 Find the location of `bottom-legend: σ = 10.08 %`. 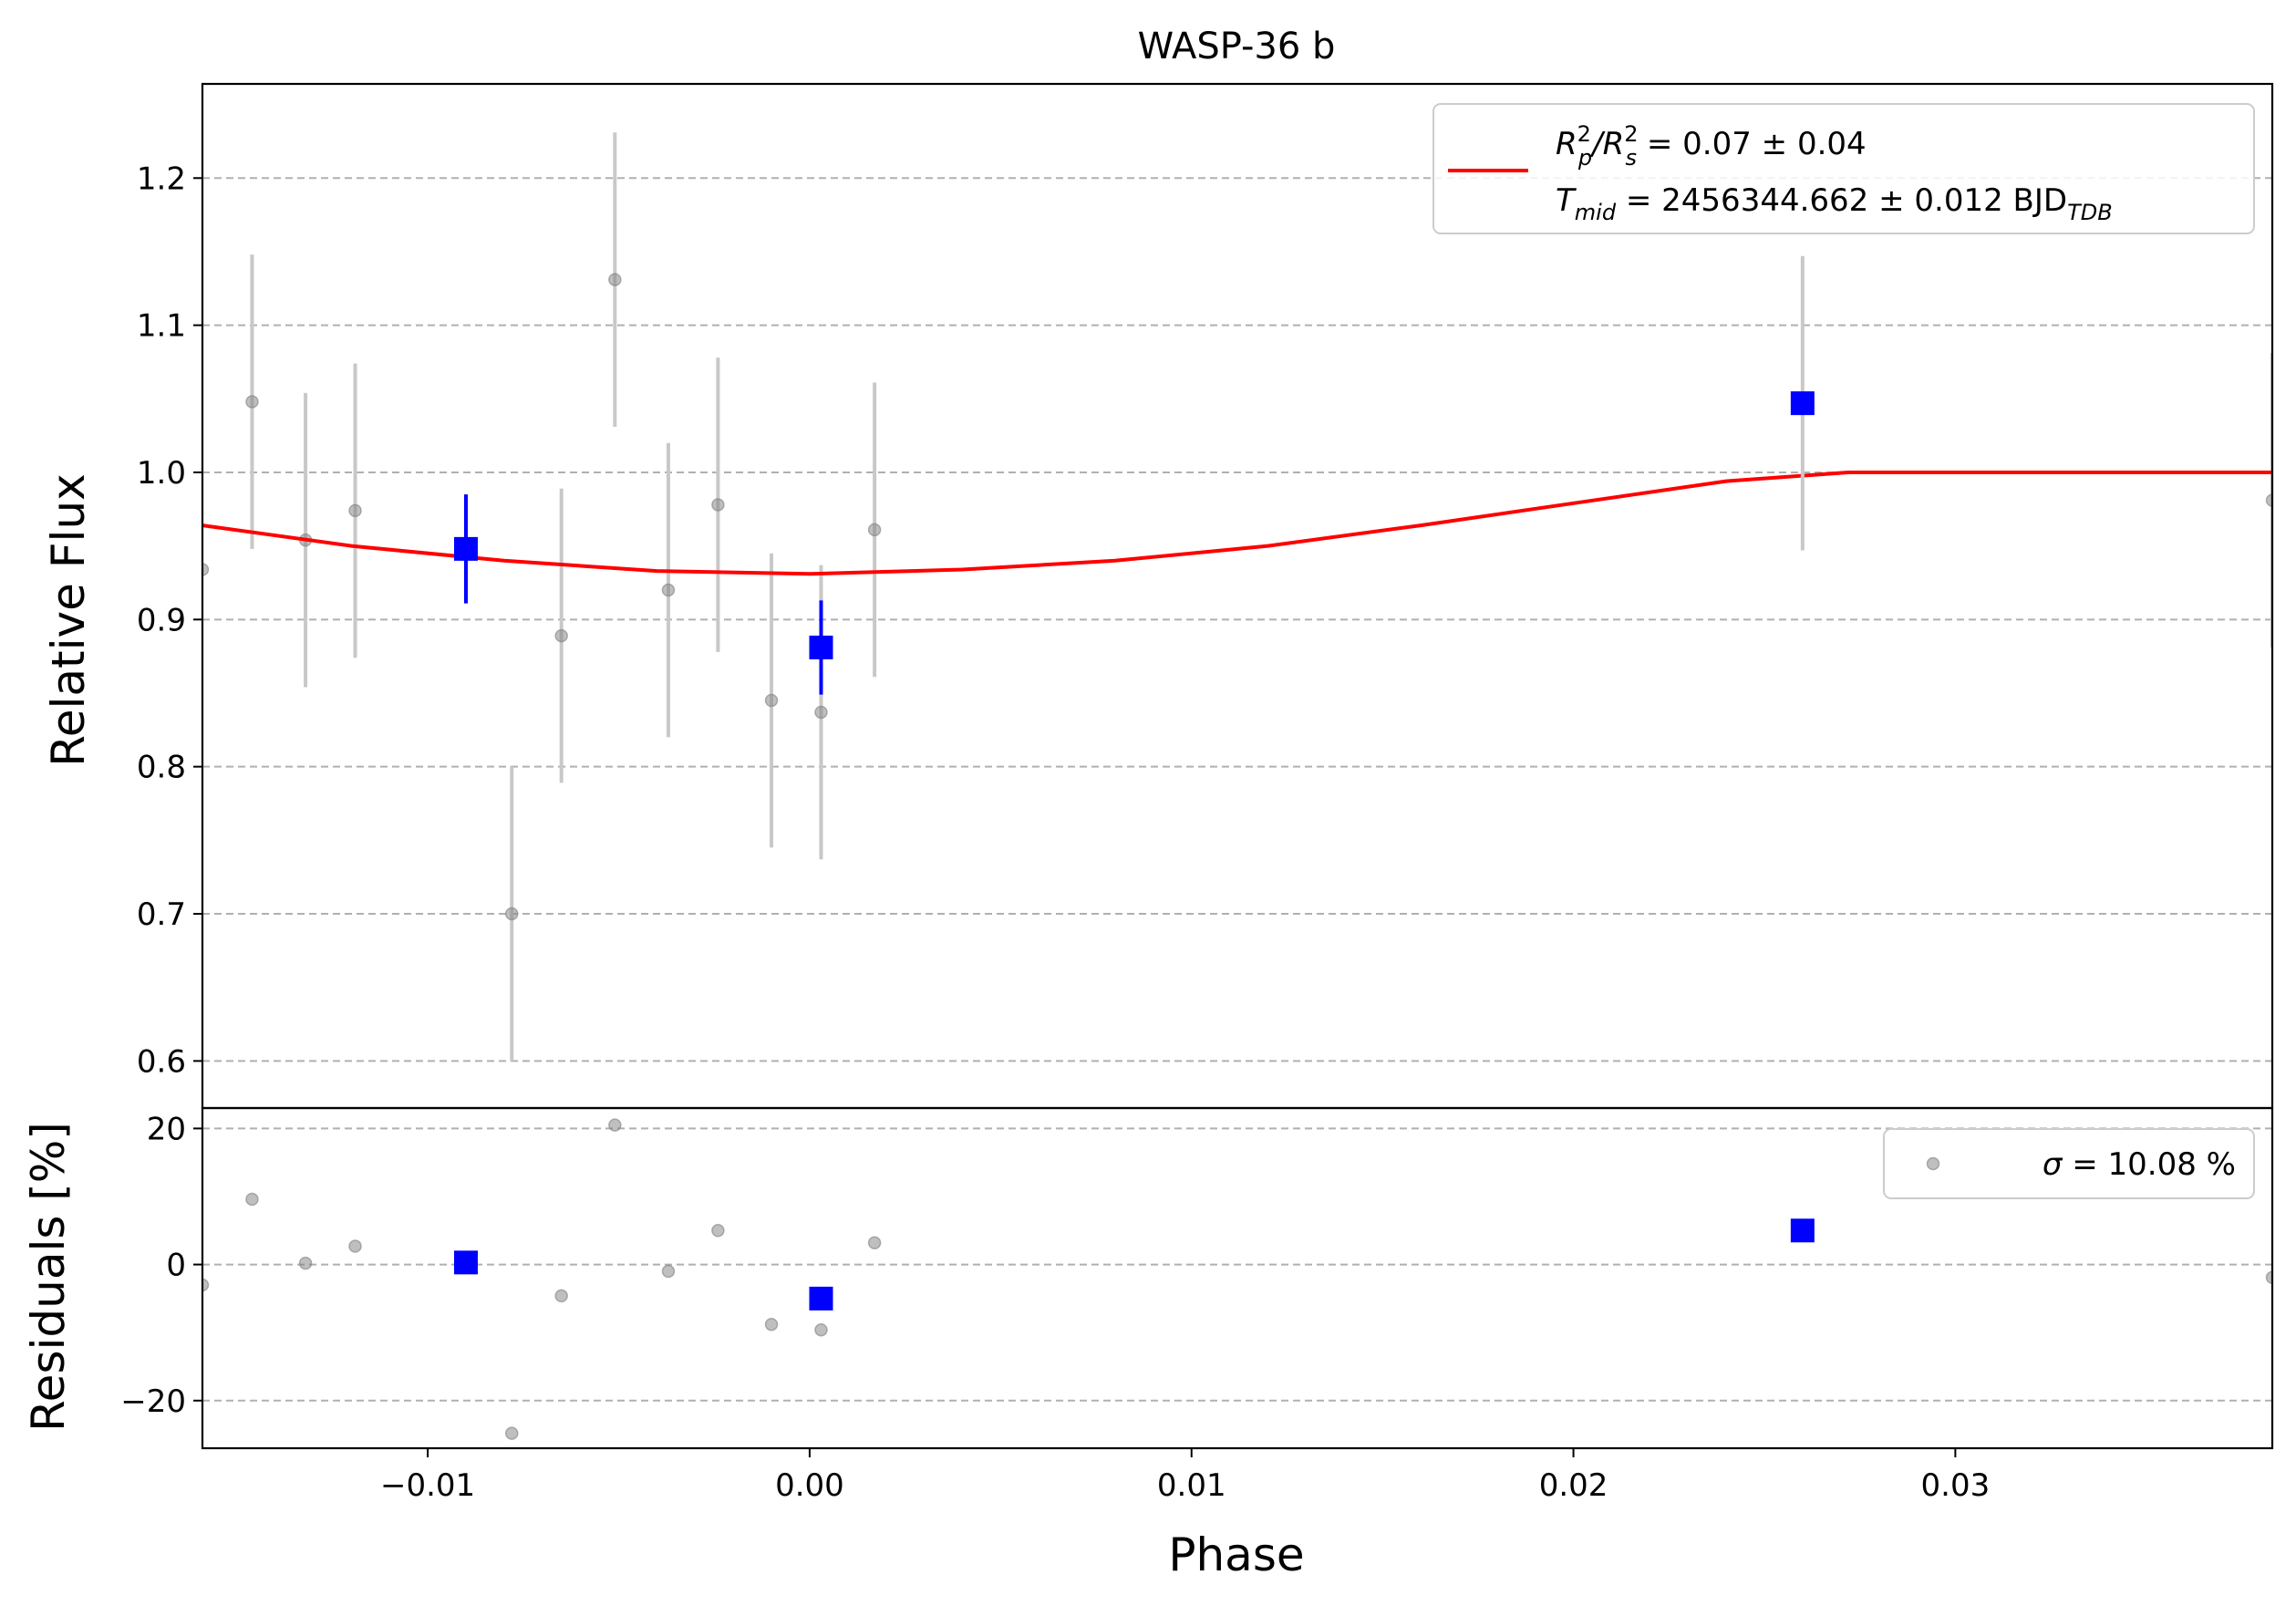

bottom-legend: σ = 10.08 % is located at coordinates (2069, 1163).